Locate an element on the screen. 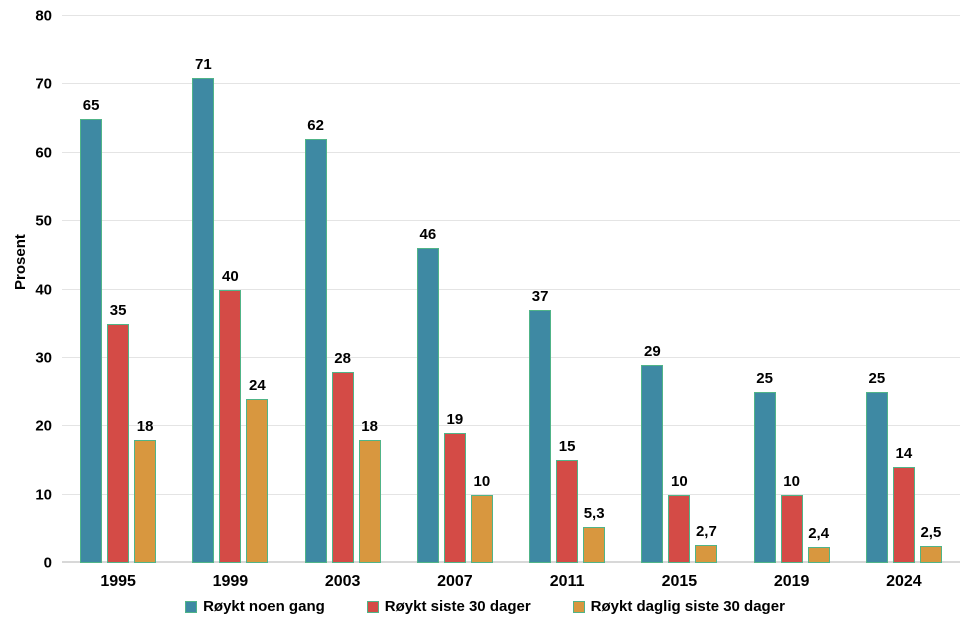  x-axis-label: 2015 is located at coordinates (679, 581).